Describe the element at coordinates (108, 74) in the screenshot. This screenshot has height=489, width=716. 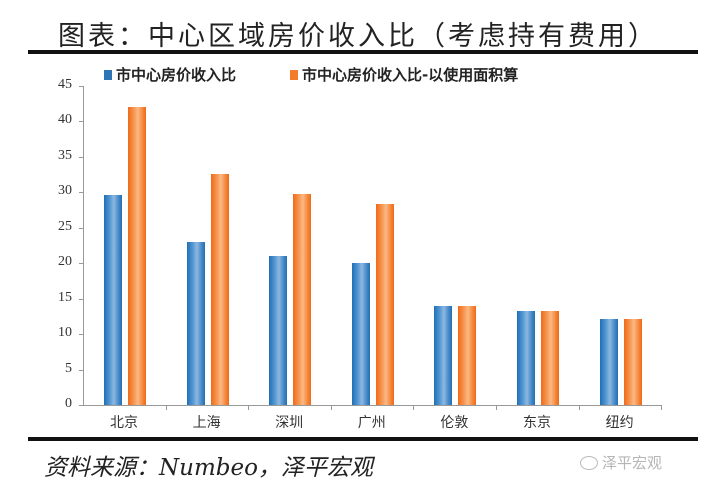
I see `legend-swatch-blue` at that location.